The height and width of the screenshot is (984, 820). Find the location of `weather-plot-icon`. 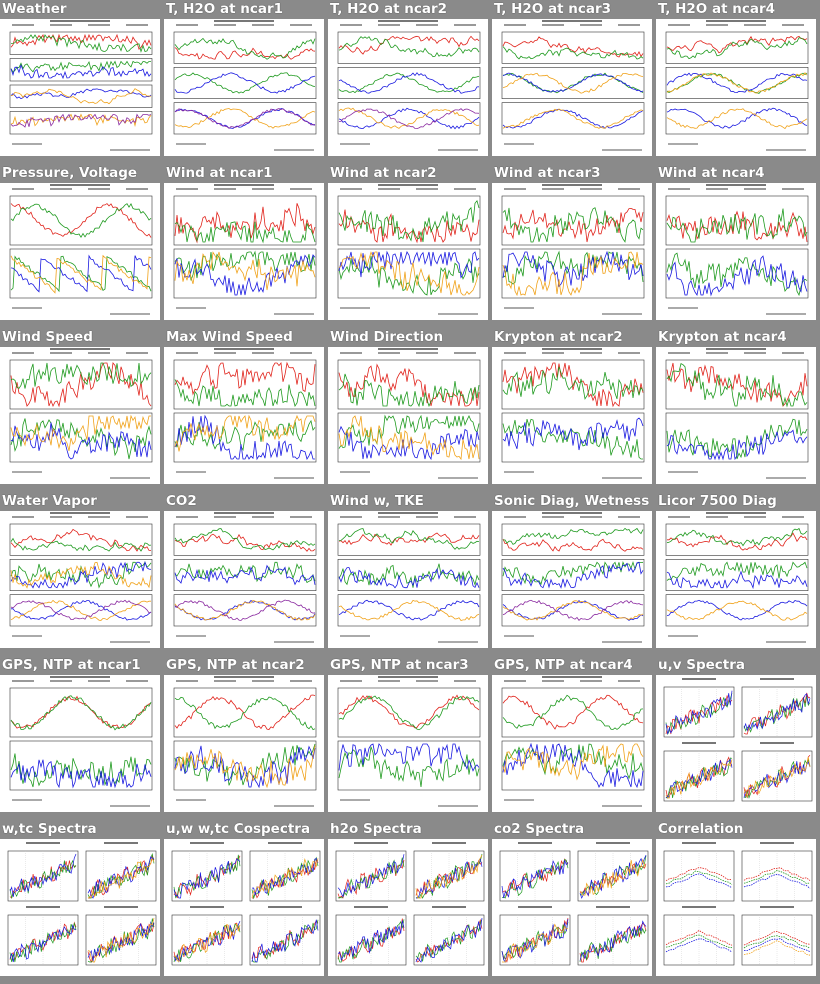

weather-plot-icon is located at coordinates (81, 85).